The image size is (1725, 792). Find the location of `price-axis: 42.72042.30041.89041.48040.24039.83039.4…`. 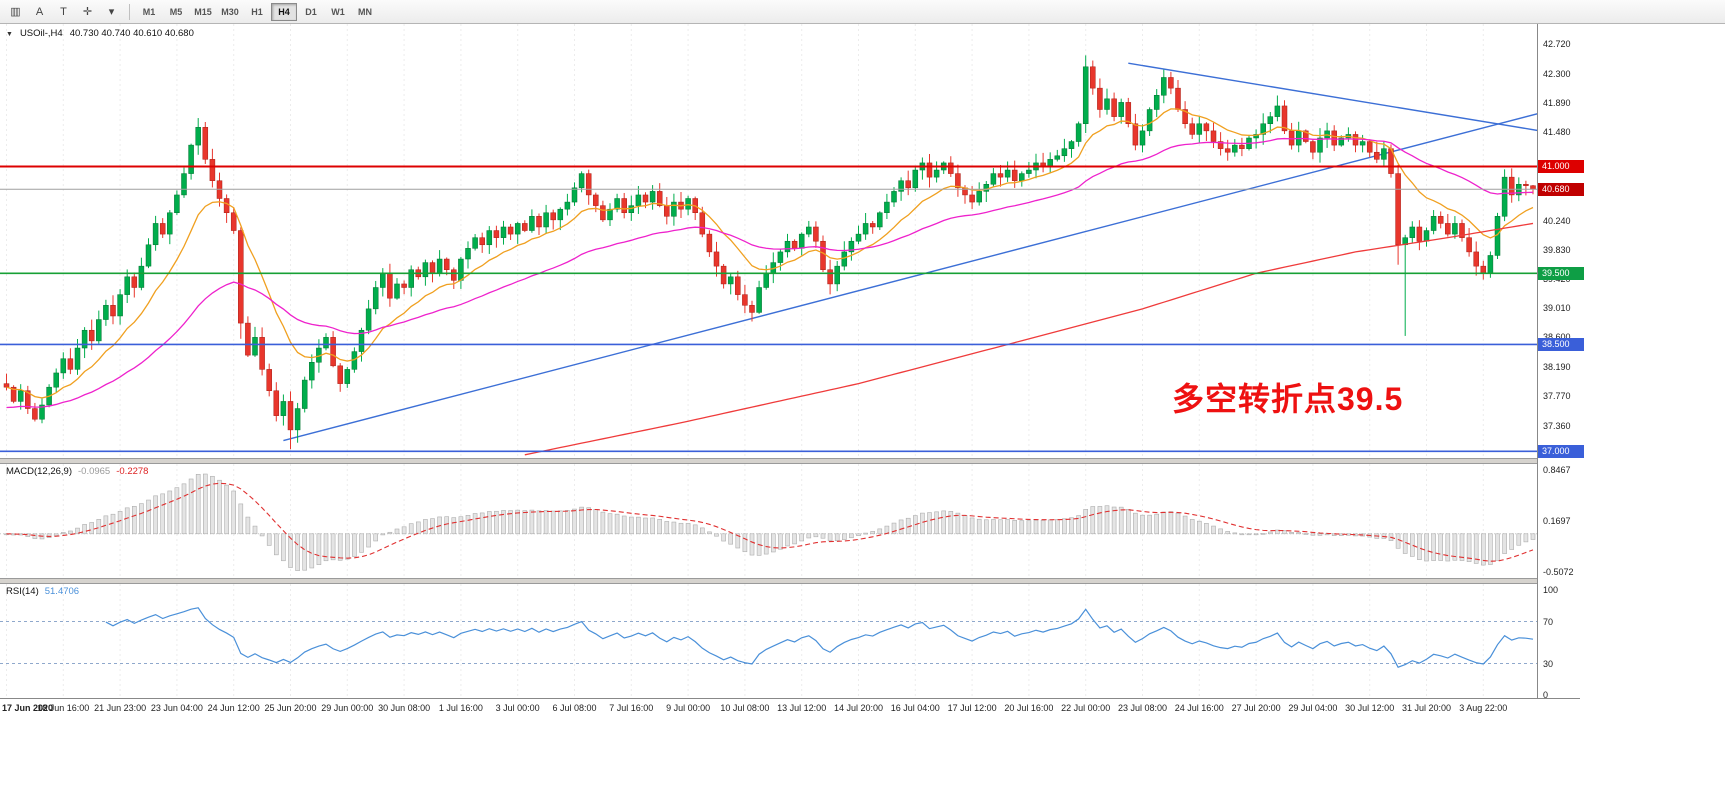

price-axis: 42.72042.30041.89041.48040.24039.83039.4… is located at coordinates (1631, 371).